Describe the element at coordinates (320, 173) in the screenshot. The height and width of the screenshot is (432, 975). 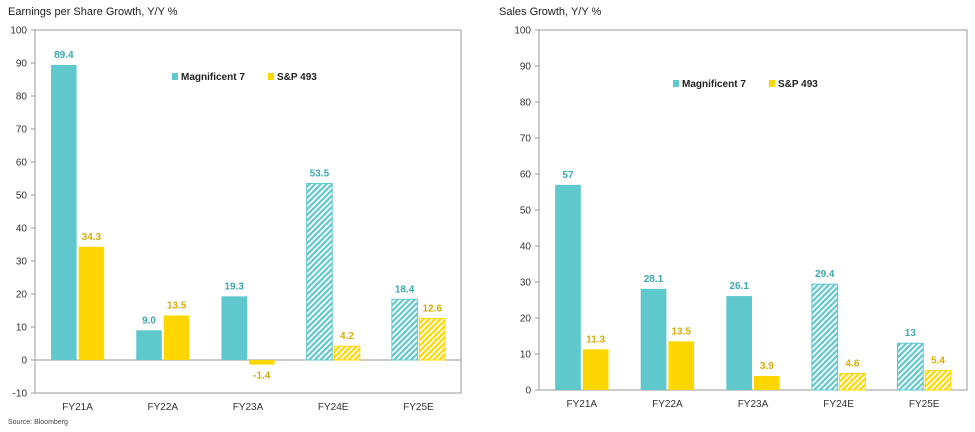
I see `data-label-magnificent-7-fy24e: 53.5` at that location.